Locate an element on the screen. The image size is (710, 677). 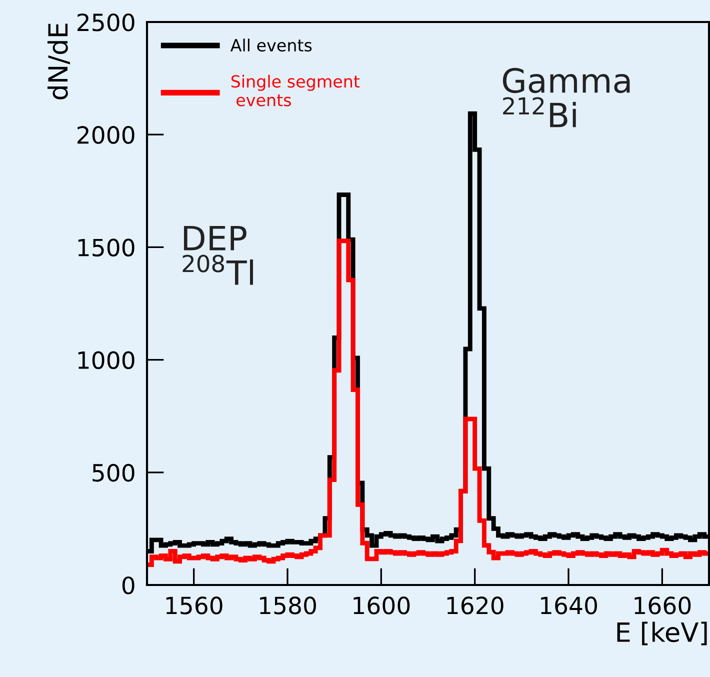
x-tick-label: 1580 is located at coordinates (288, 605).